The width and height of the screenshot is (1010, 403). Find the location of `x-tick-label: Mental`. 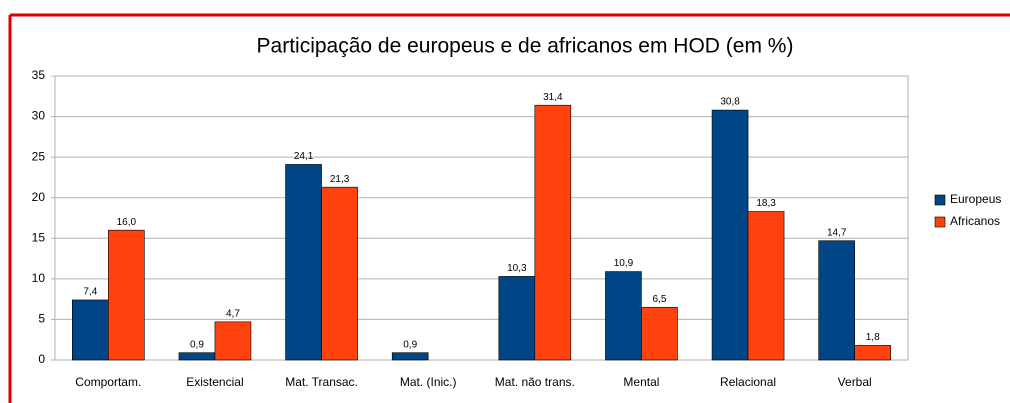

x-tick-label: Mental is located at coordinates (641, 382).